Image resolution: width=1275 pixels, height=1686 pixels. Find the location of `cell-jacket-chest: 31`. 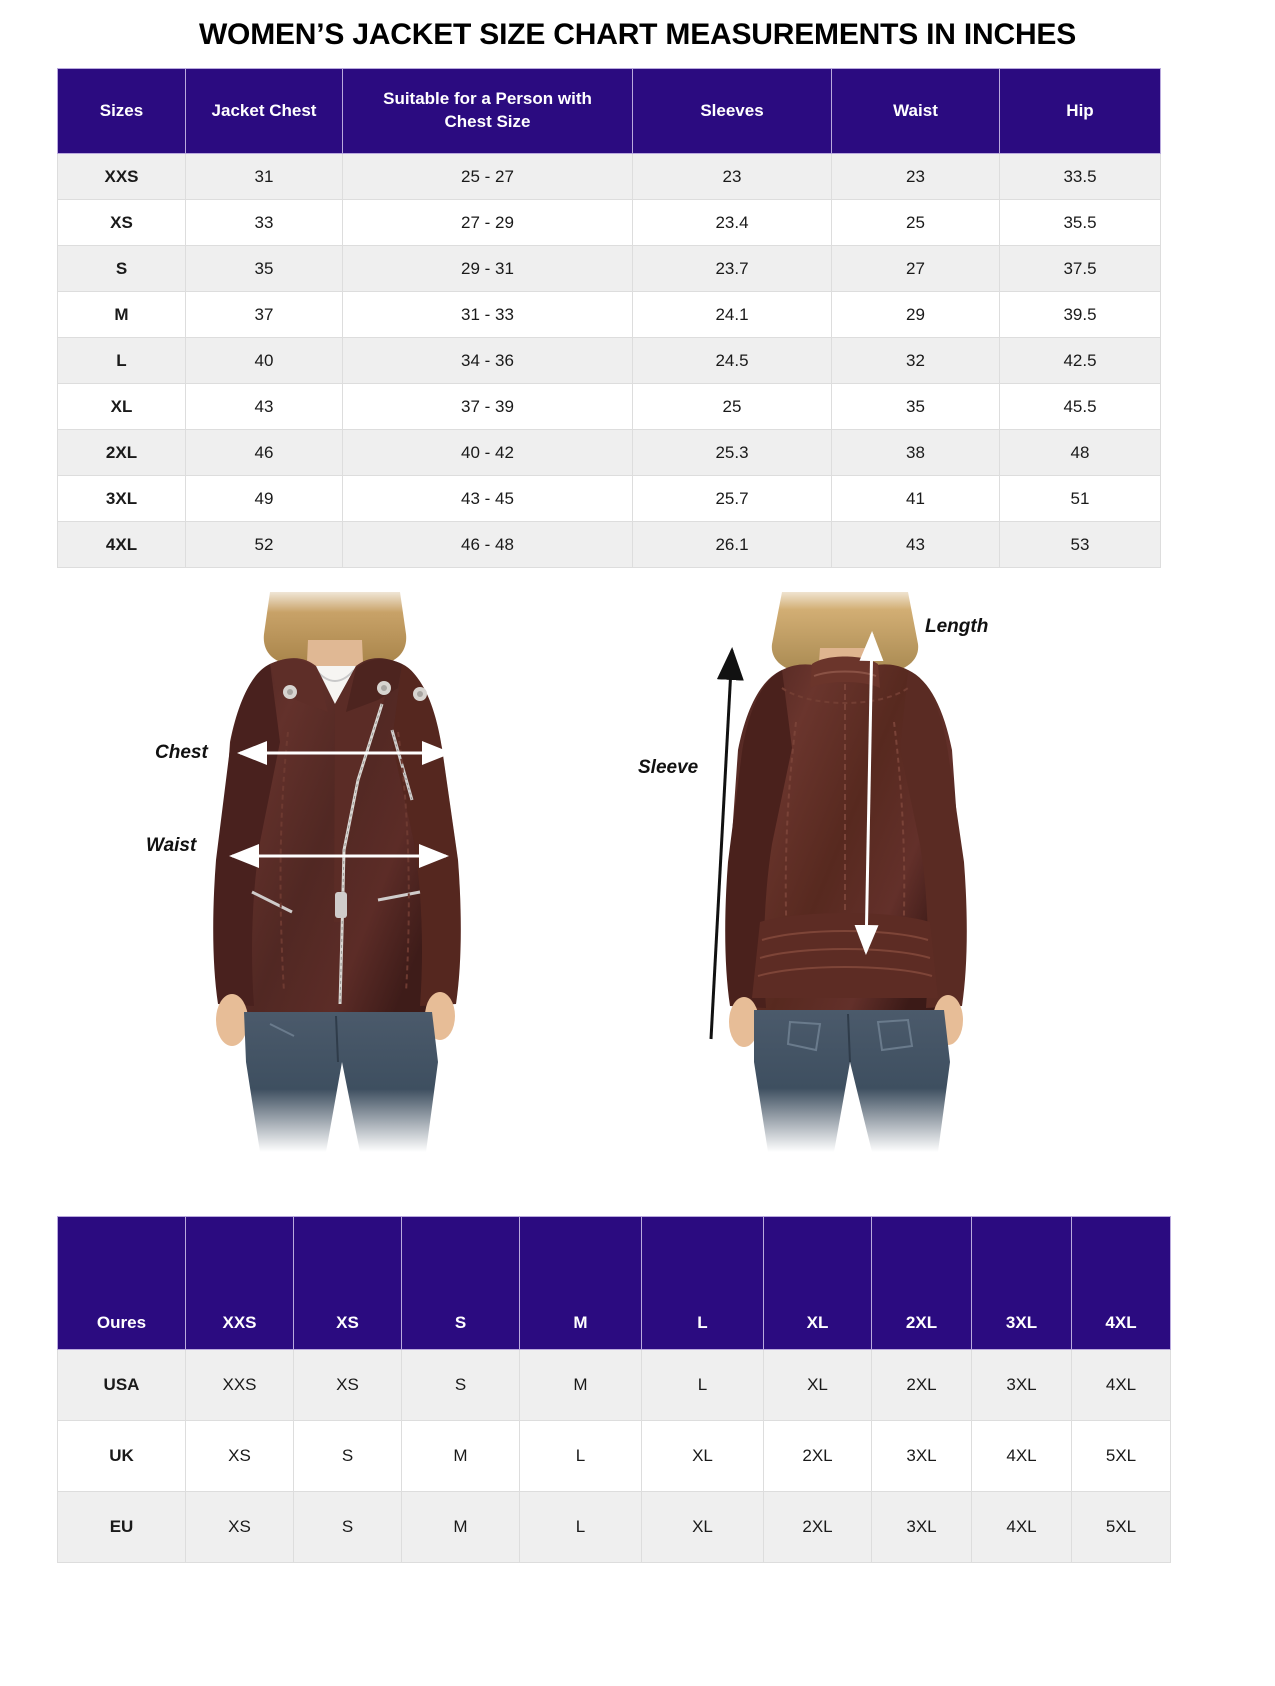

cell-jacket-chest: 31 is located at coordinates (264, 176).